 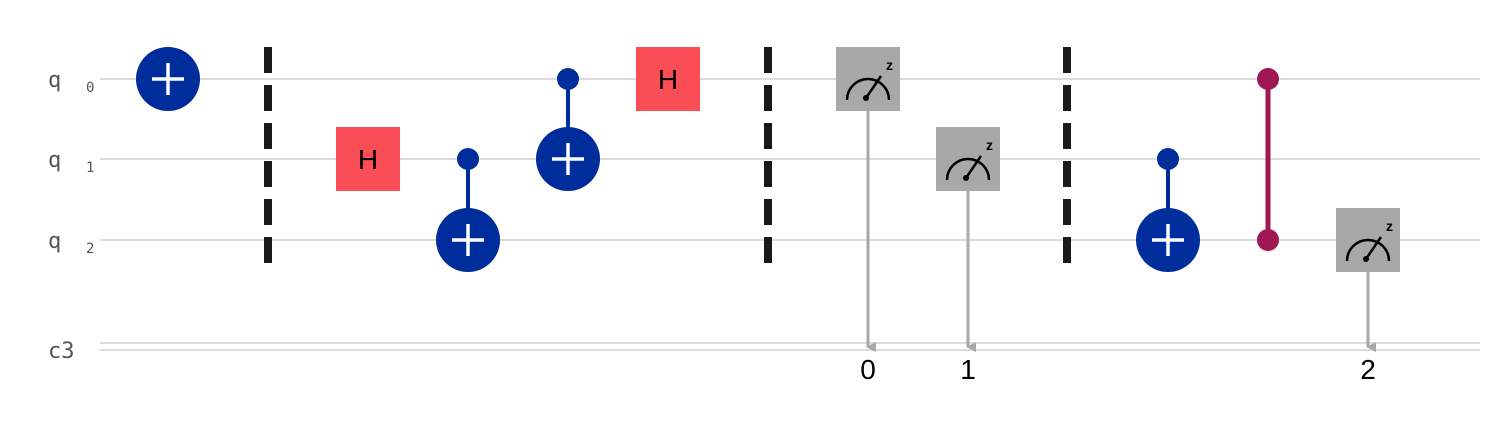 I want to click on classical-bit-label-1: 1, so click(x=968, y=369).